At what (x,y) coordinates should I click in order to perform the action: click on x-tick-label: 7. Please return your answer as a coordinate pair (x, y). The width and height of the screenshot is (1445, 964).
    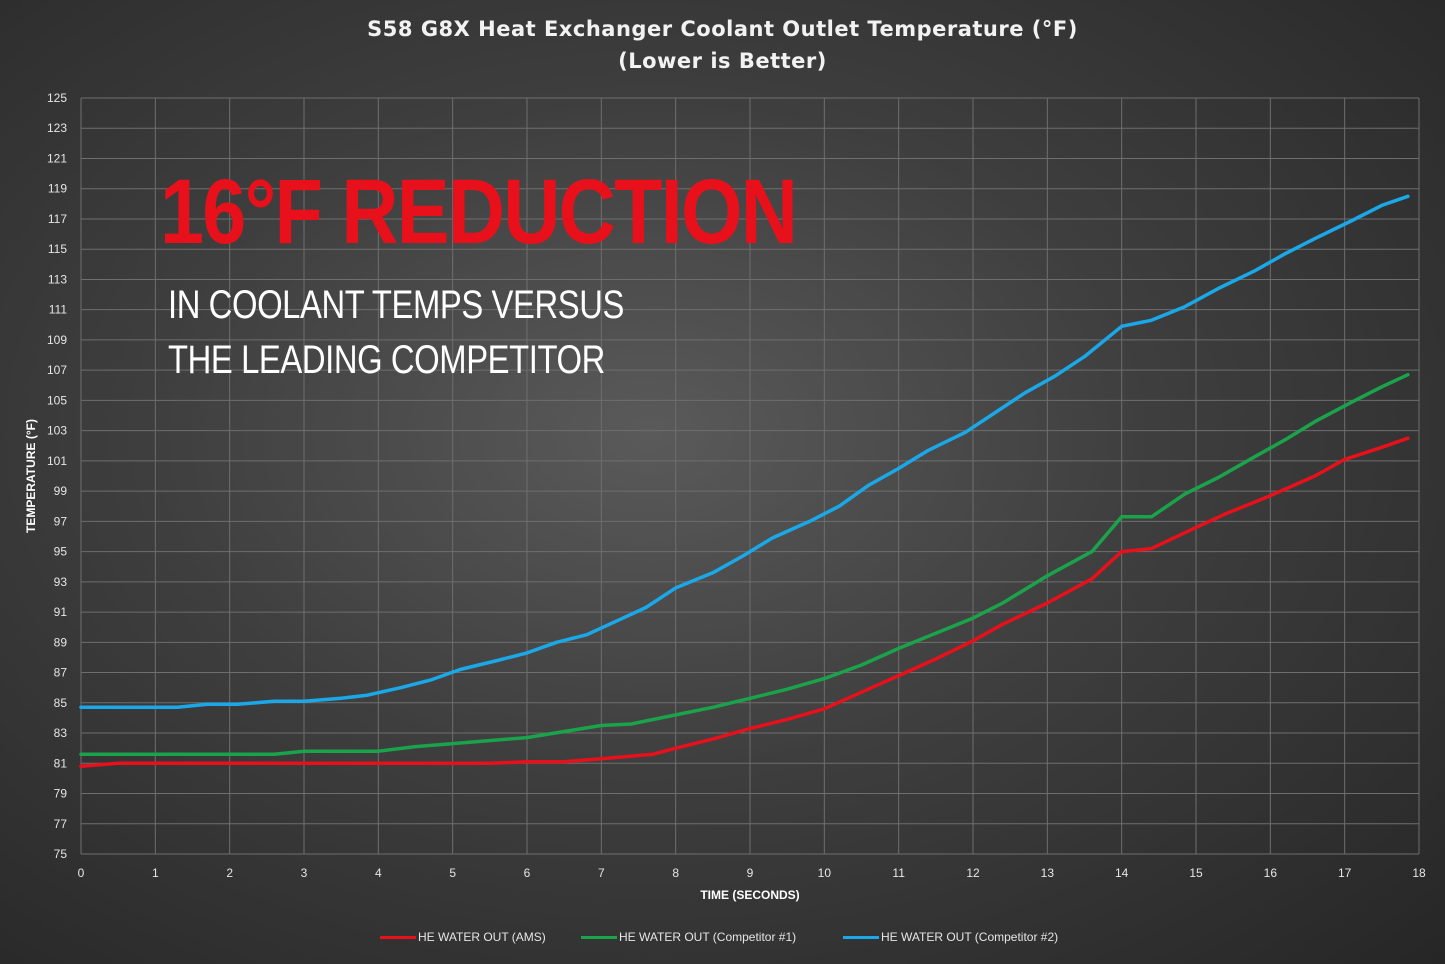
    Looking at the image, I should click on (601, 873).